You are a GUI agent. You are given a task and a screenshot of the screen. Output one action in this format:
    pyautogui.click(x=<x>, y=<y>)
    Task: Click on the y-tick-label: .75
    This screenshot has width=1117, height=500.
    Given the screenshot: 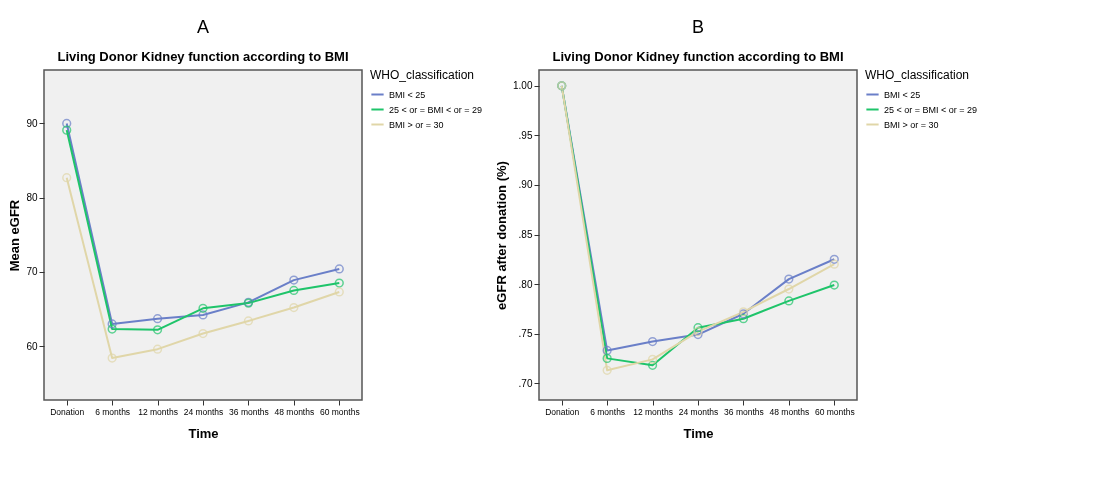 What is the action you would take?
    pyautogui.click(x=525, y=334)
    